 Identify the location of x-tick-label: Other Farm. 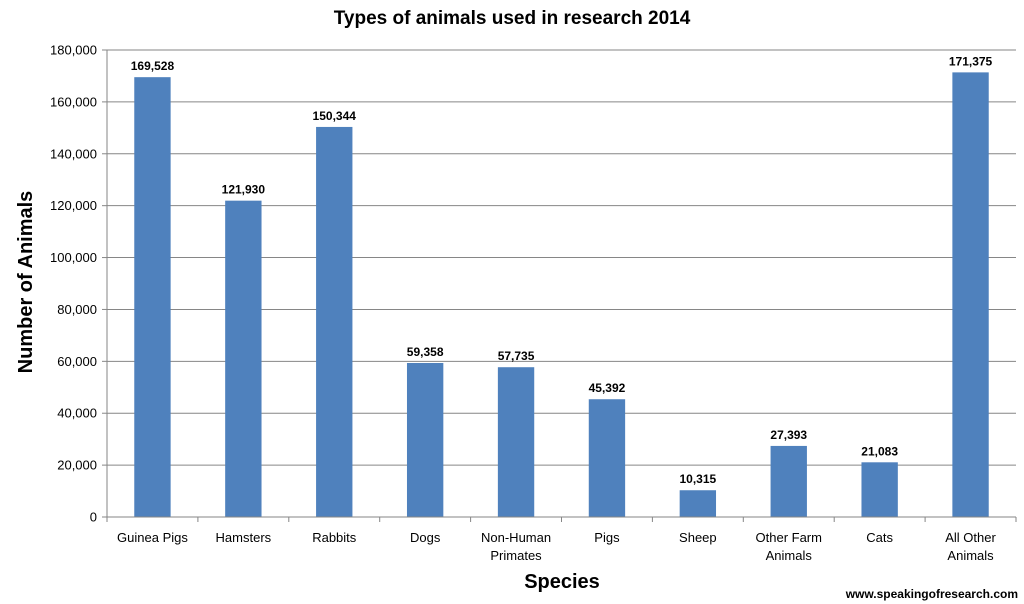
(789, 537).